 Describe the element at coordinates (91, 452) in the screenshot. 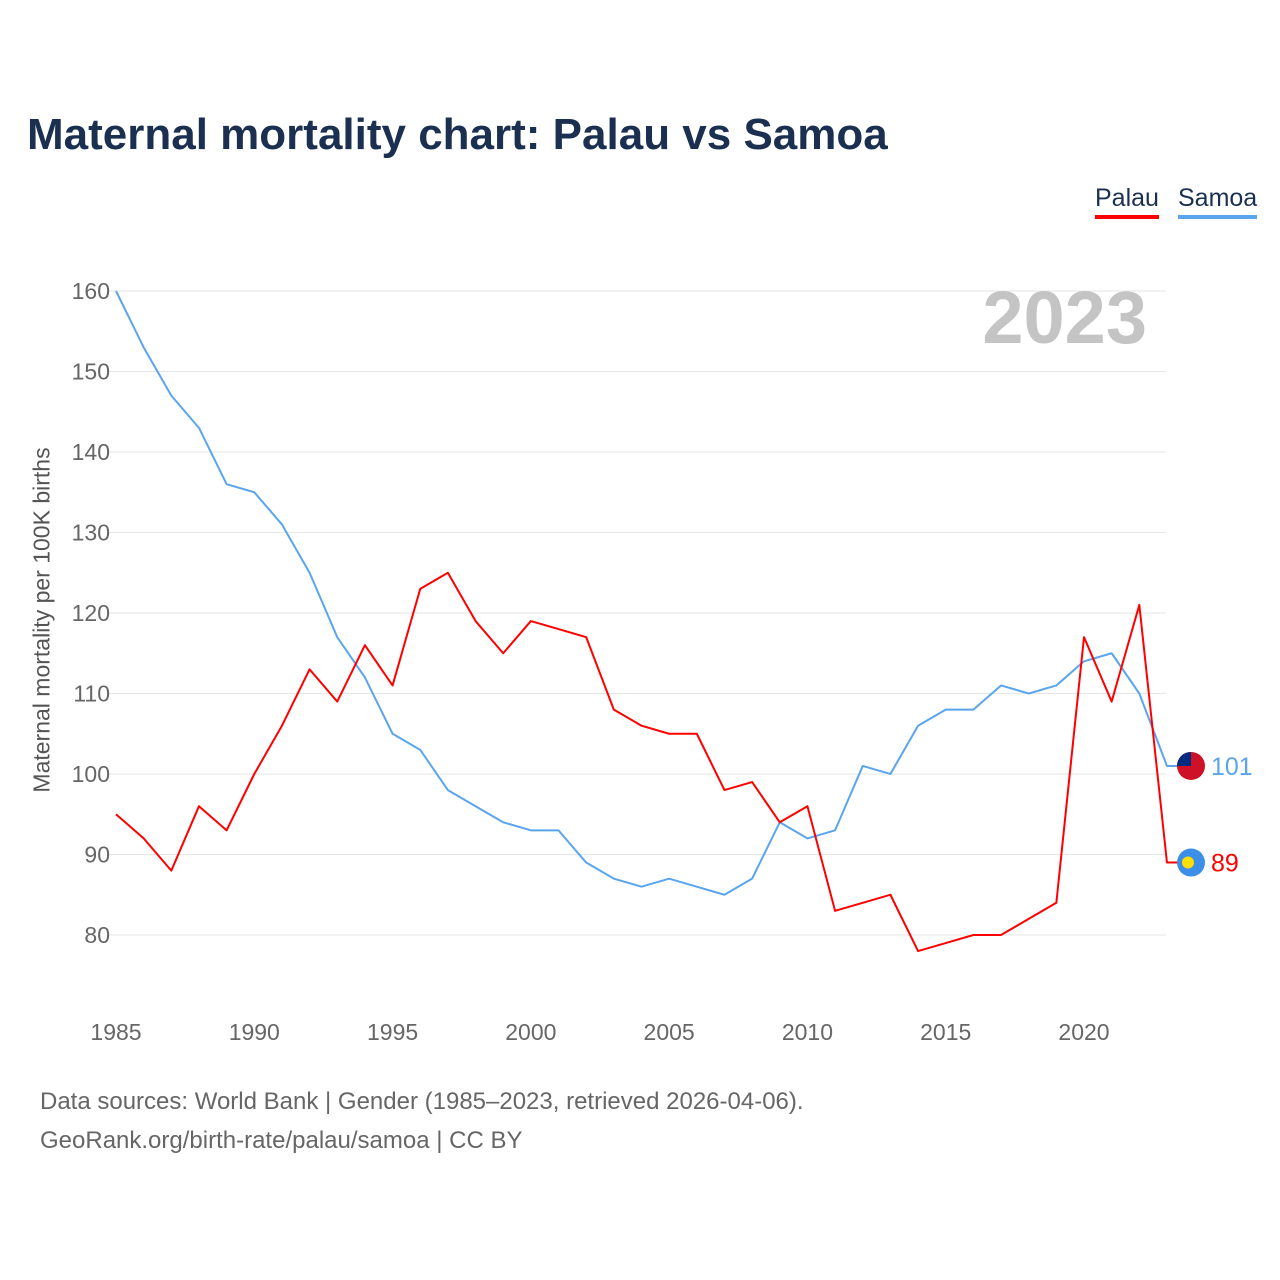

I see `y-tick-label: 140` at that location.